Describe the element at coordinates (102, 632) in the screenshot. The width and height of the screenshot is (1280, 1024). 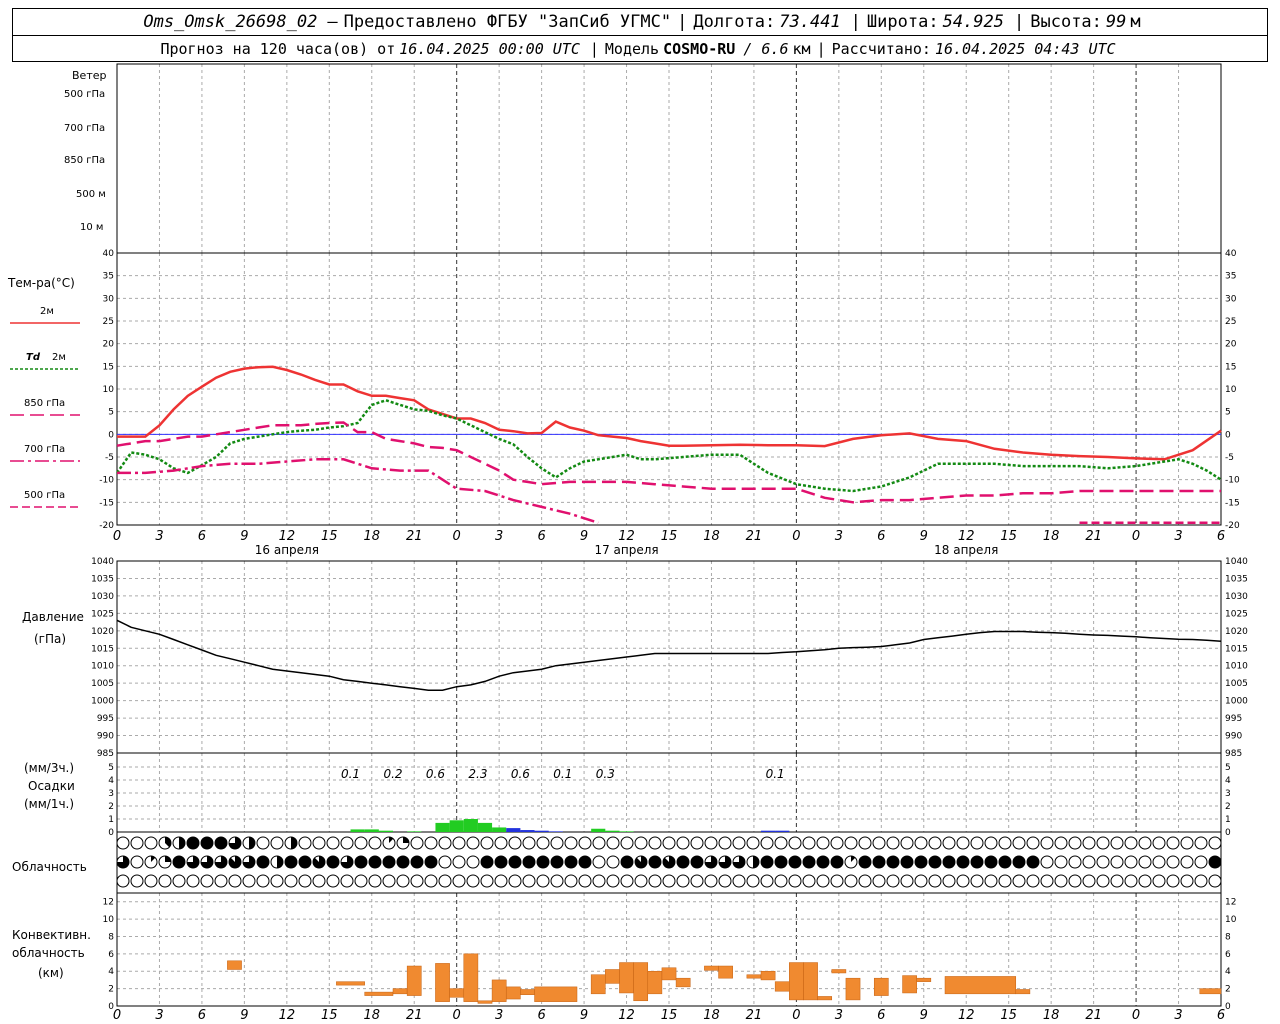
I see `pressure-ytick-left: 1020` at that location.